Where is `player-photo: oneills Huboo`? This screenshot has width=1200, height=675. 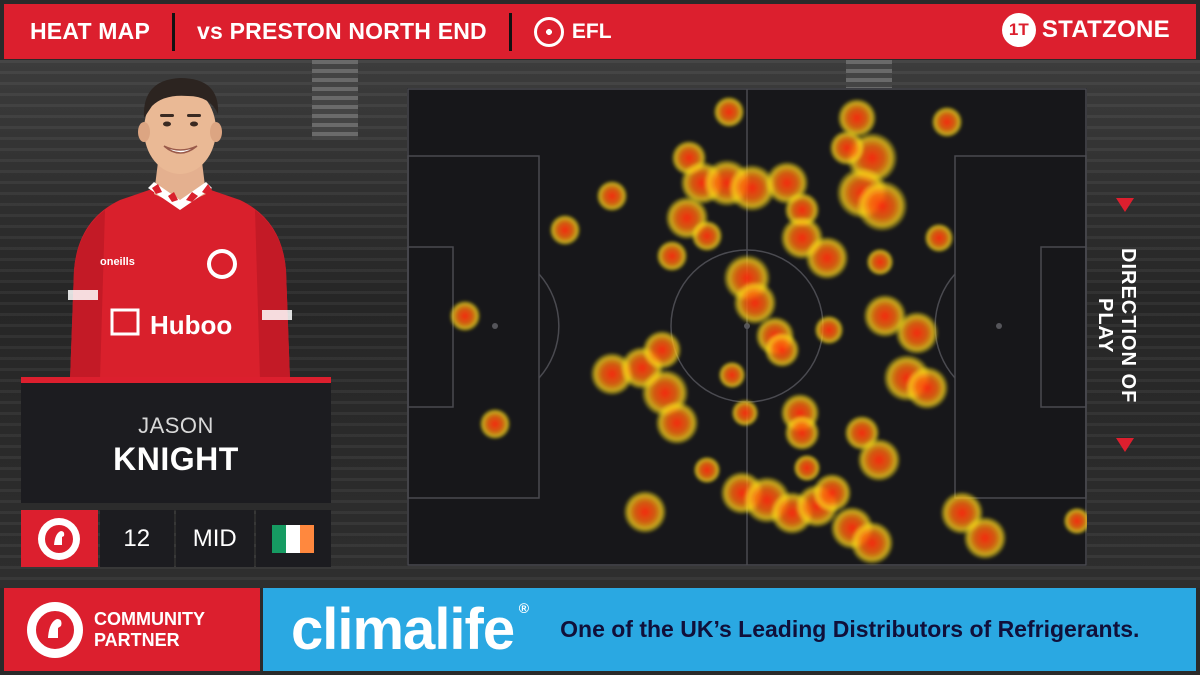
player-photo: oneills Huboo is located at coordinates (180, 229).